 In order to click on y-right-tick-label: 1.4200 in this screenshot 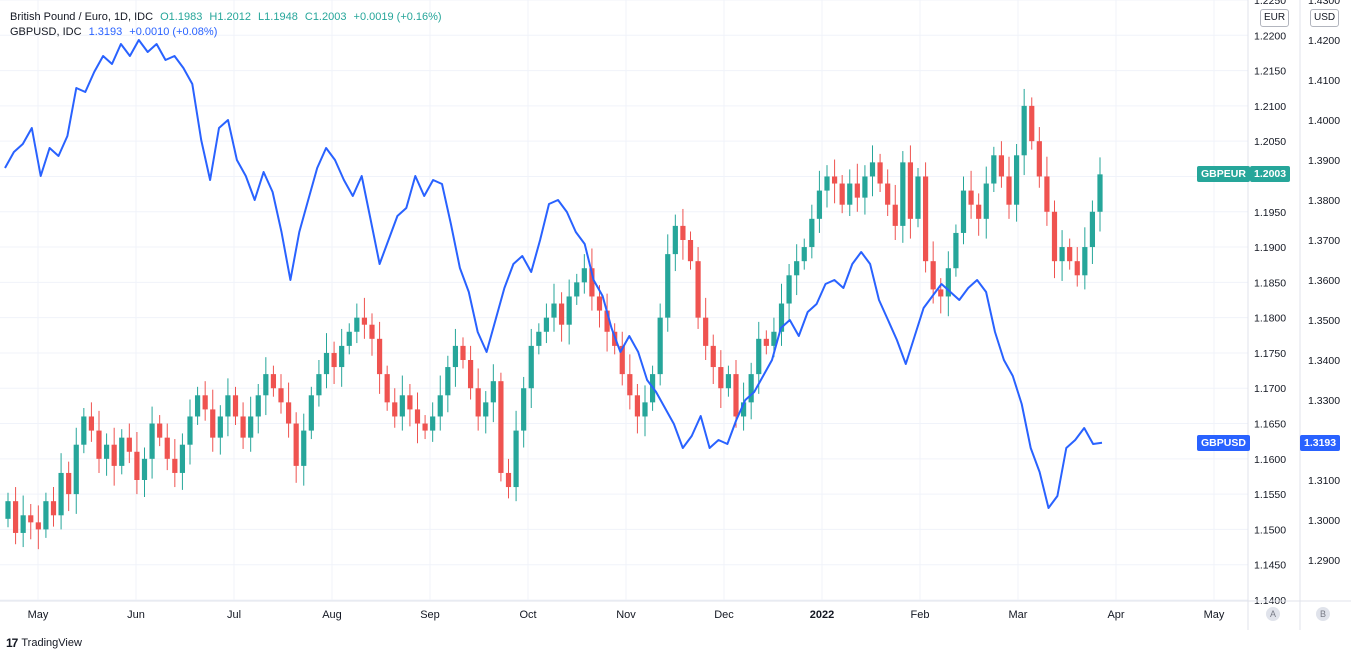, I will do `click(1324, 41)`.